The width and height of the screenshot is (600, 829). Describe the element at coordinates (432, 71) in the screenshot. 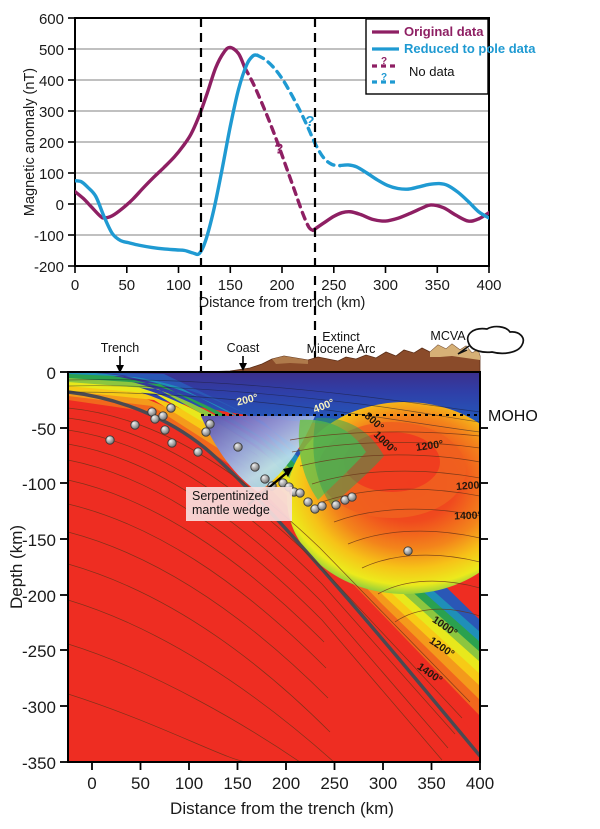

I see `legend-label-nodata: No data` at that location.